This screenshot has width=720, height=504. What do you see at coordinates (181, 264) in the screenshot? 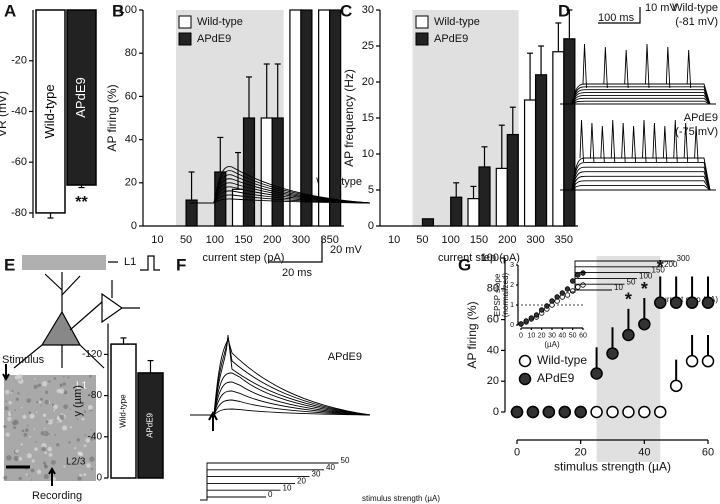
I see `panel-letter: F` at bounding box center [181, 264].